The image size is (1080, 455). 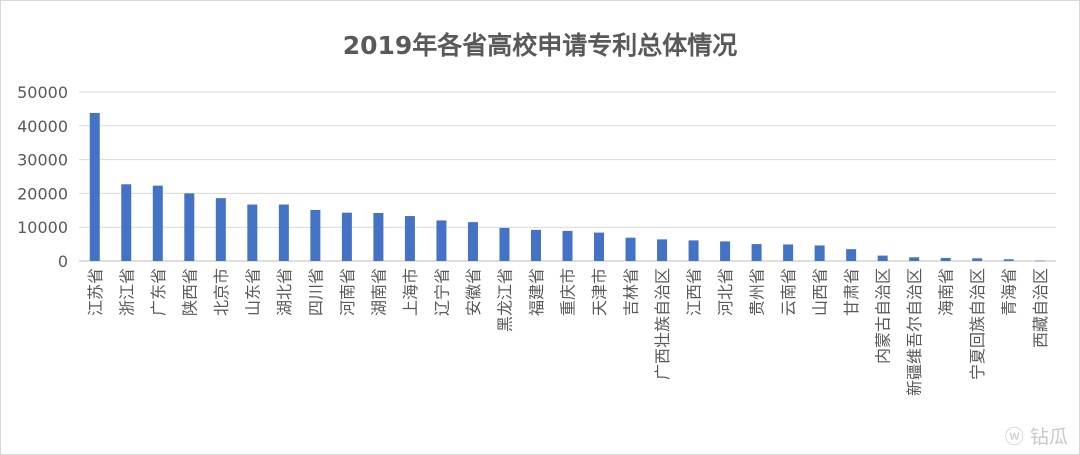 I want to click on x-tick-label: 青海省, so click(x=1009, y=292).